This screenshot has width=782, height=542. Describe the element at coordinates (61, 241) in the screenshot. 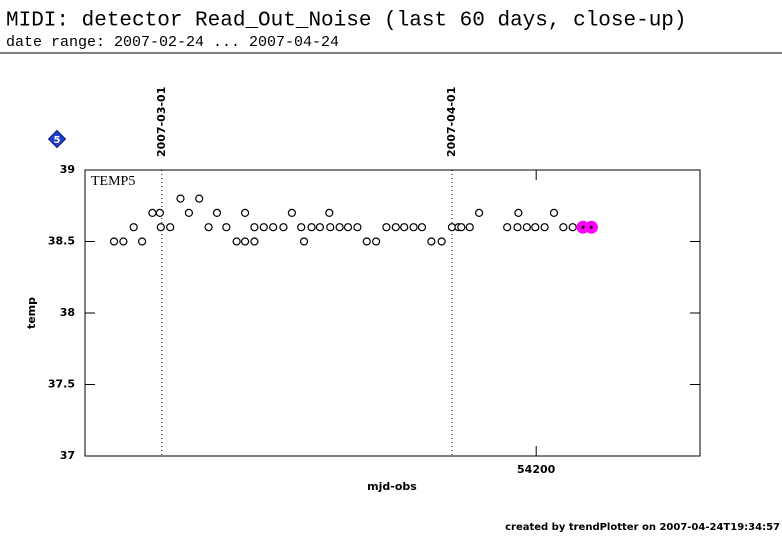

I see `y-tick-label: 38.5` at that location.